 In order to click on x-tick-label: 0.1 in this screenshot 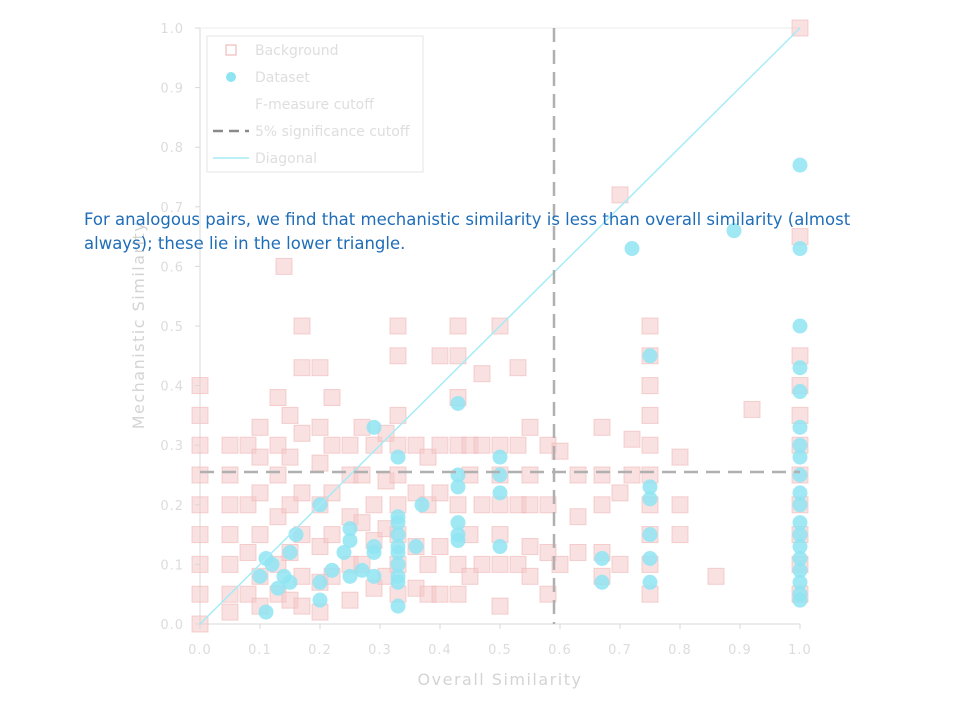, I will do `click(260, 650)`.